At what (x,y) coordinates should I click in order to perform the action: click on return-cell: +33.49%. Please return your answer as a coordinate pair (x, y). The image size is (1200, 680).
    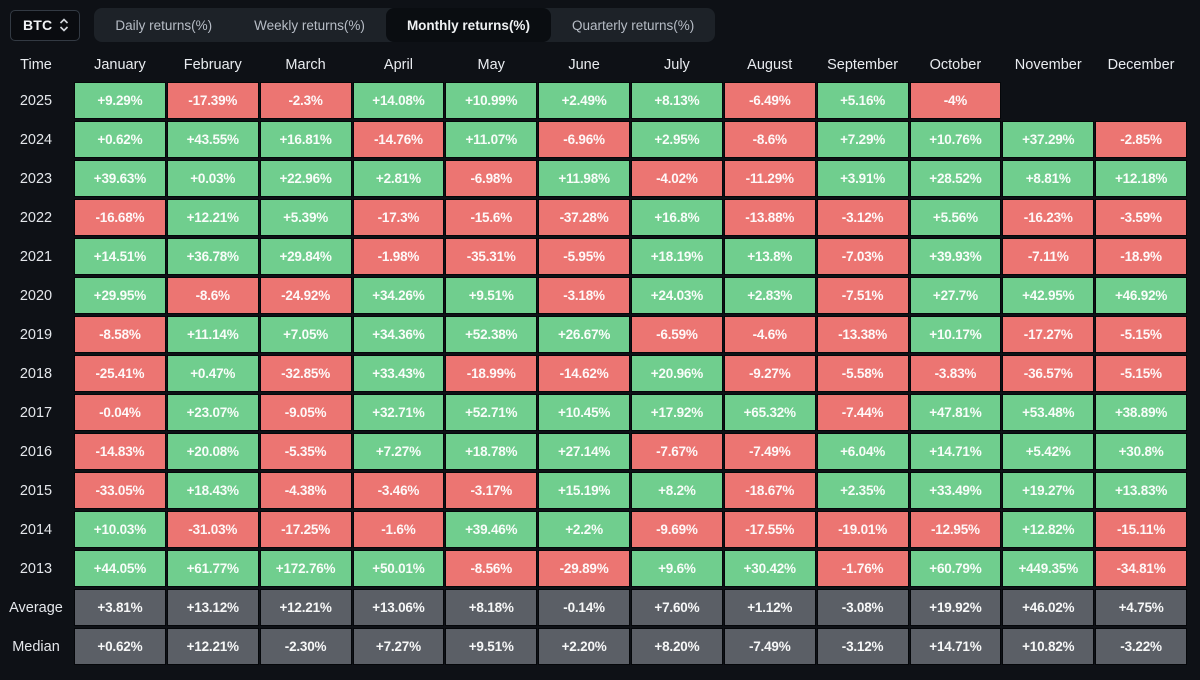
    Looking at the image, I should click on (955, 490).